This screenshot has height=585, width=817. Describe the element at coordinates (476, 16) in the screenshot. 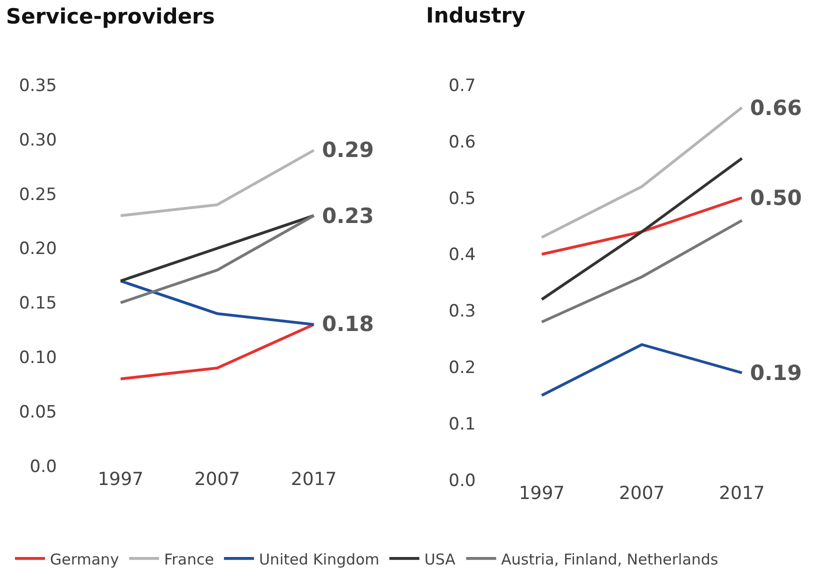

I see `chart-title: Industry` at that location.